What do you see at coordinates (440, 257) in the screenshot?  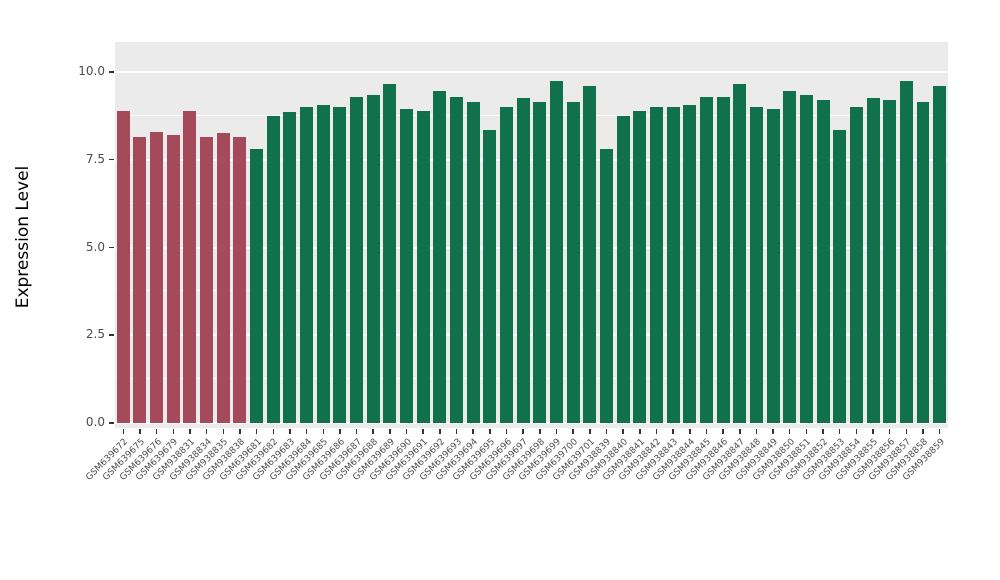 I see `bar-GSM639692` at bounding box center [440, 257].